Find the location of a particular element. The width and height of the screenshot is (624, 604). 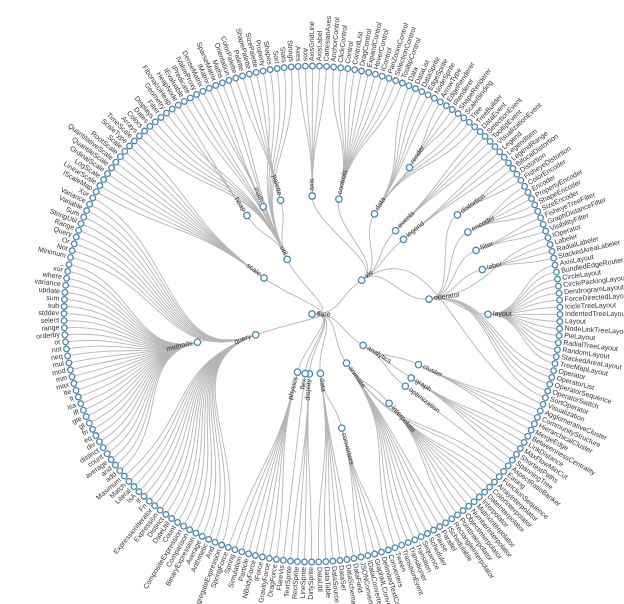

branch-node-layout: layout is located at coordinates (498, 314).